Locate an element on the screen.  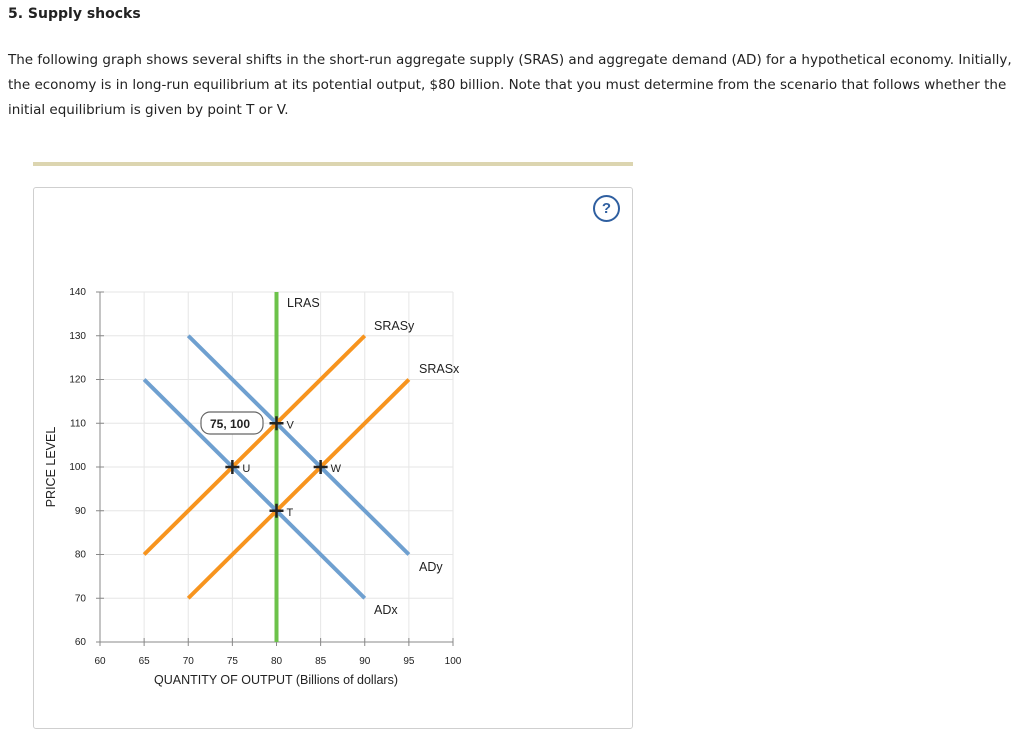
x-tick-label: 75 is located at coordinates (233, 661).